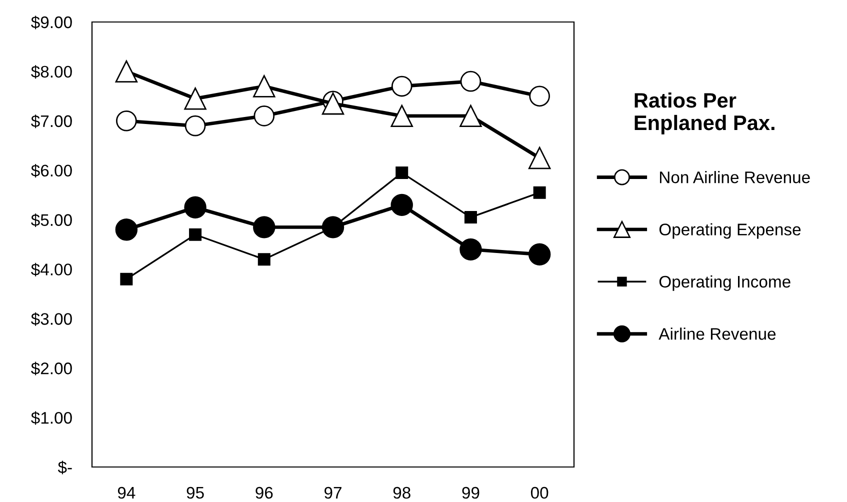 This screenshot has height=502, width=847. I want to click on y-tick-label: $9.00, so click(51, 23).